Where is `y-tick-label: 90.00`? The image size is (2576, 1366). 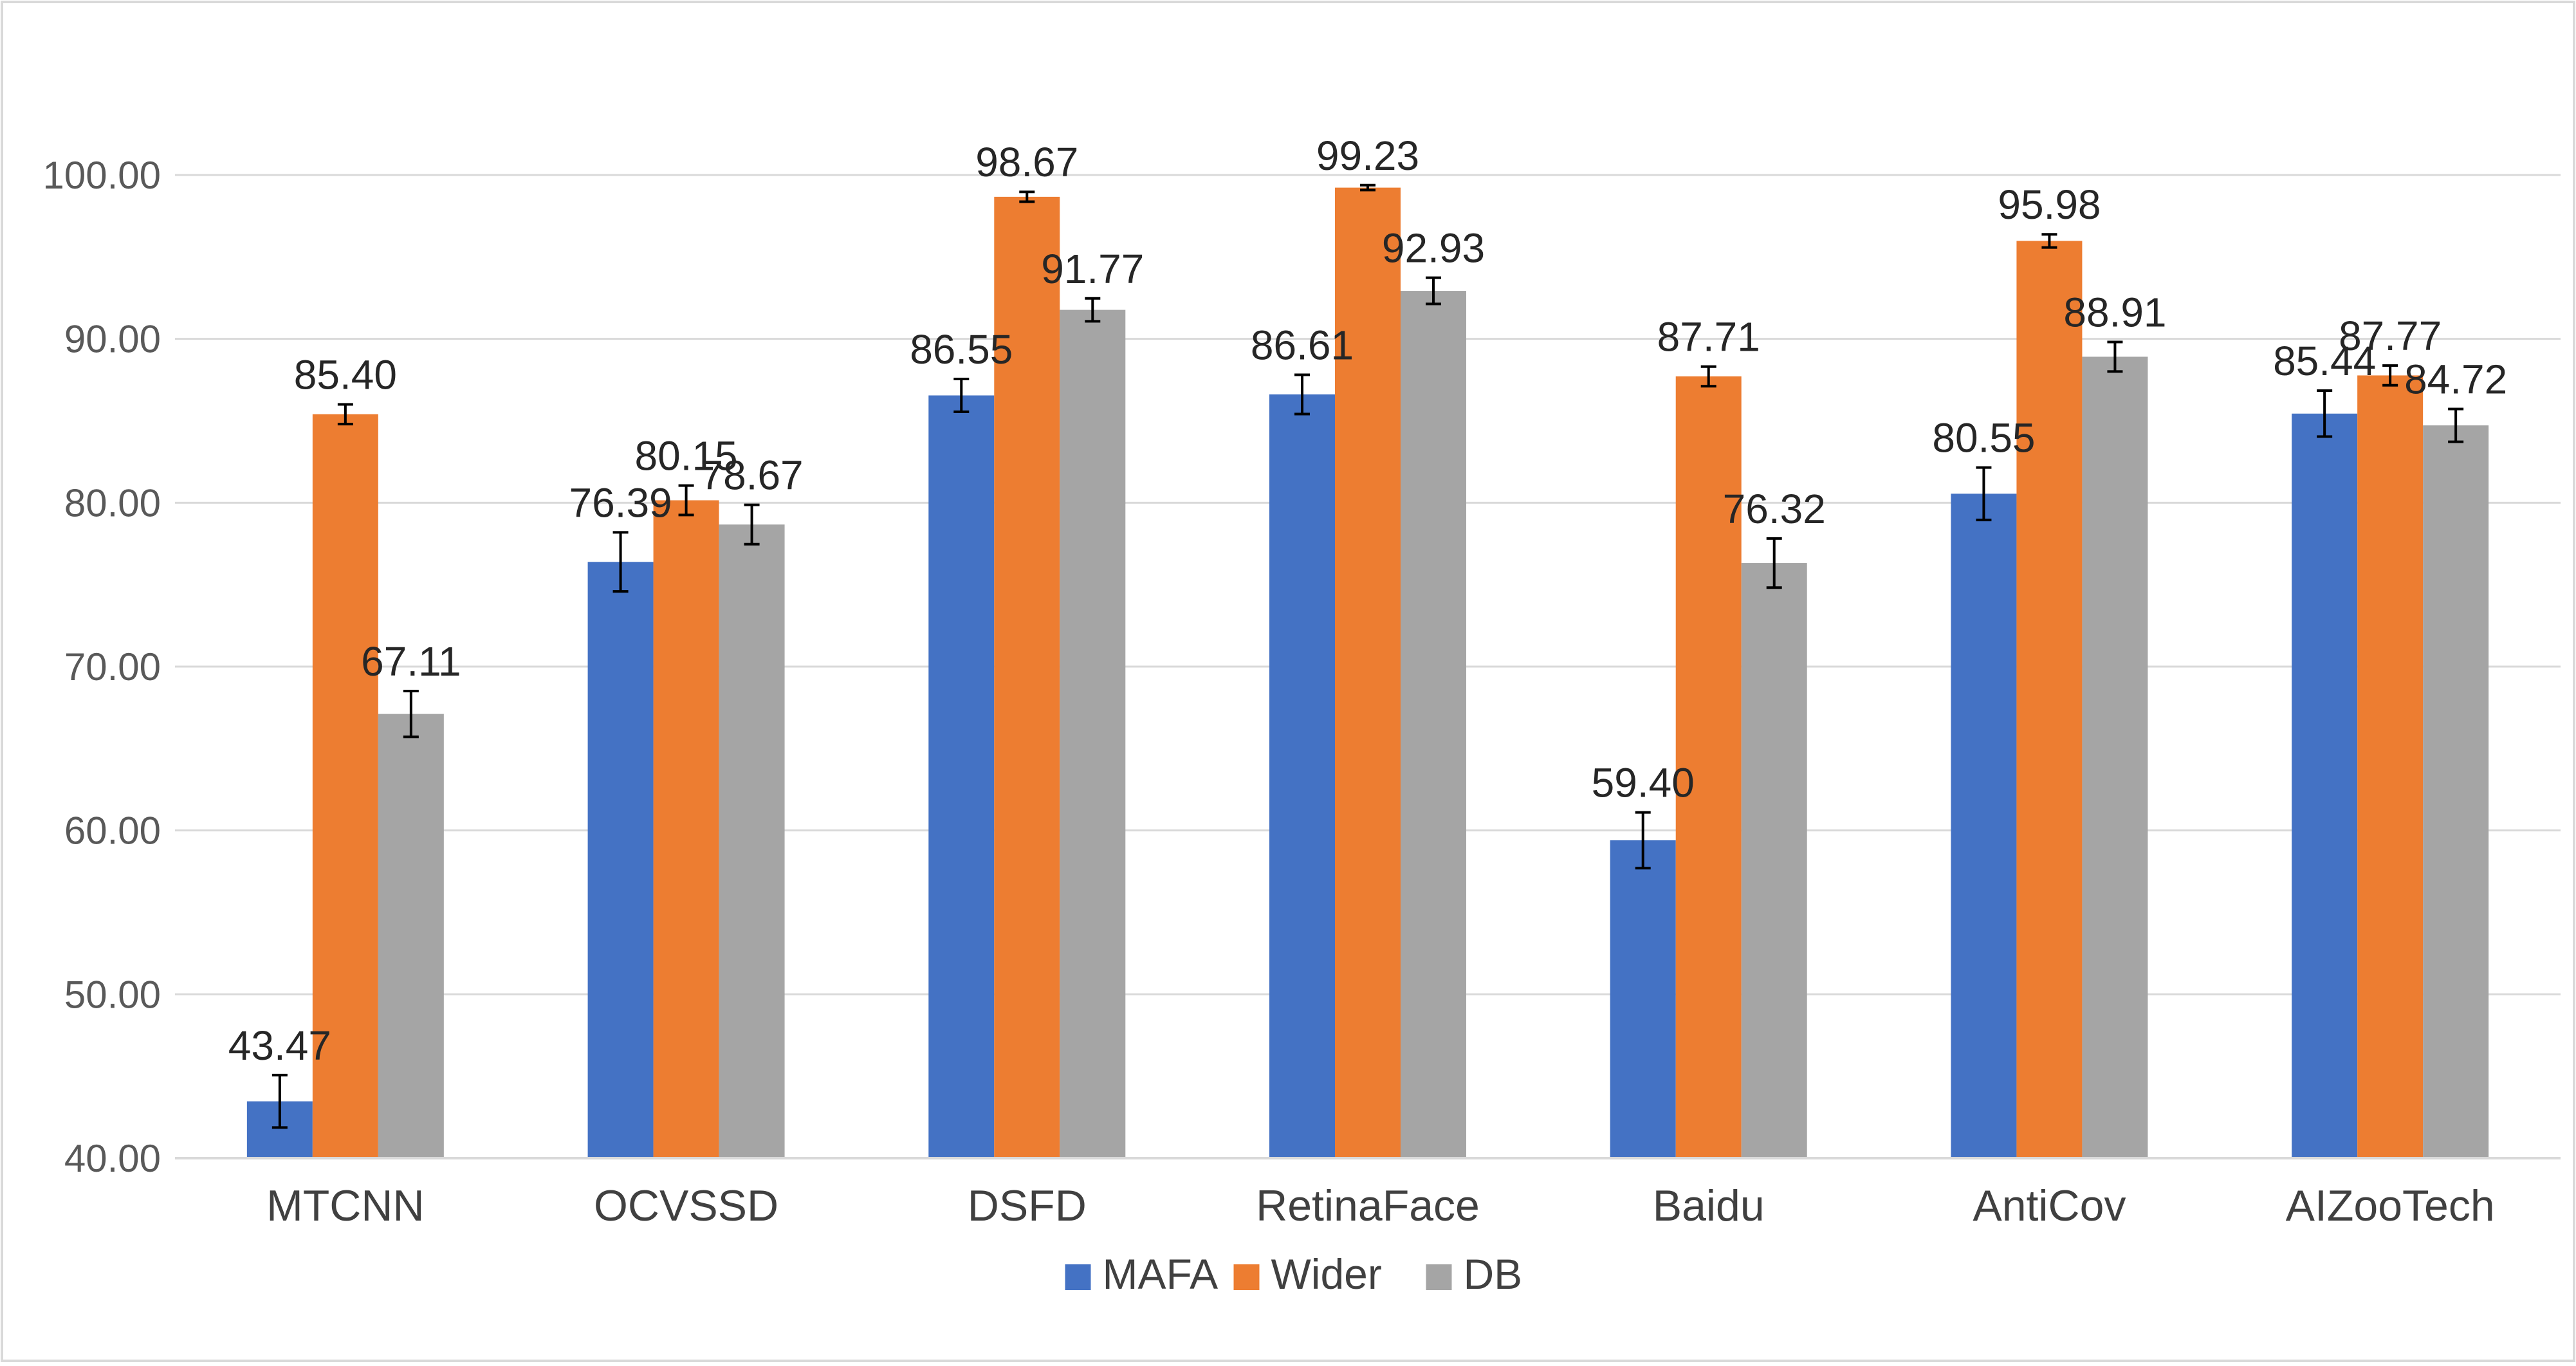 y-tick-label: 90.00 is located at coordinates (112, 339).